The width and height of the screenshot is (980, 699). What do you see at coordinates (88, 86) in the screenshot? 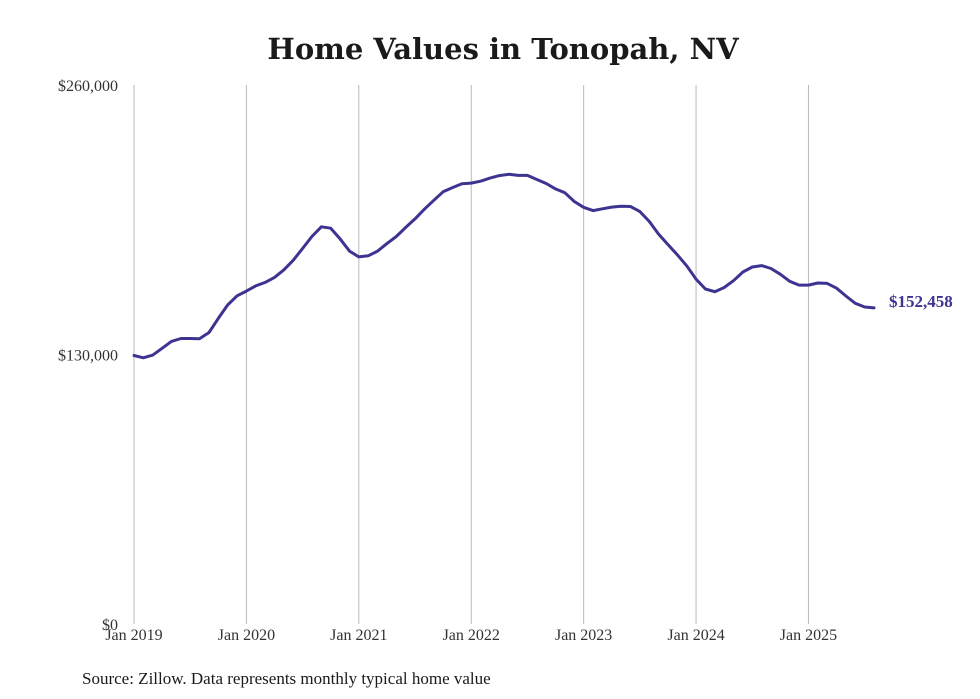
I see `y-tick-label: $260,000` at bounding box center [88, 86].